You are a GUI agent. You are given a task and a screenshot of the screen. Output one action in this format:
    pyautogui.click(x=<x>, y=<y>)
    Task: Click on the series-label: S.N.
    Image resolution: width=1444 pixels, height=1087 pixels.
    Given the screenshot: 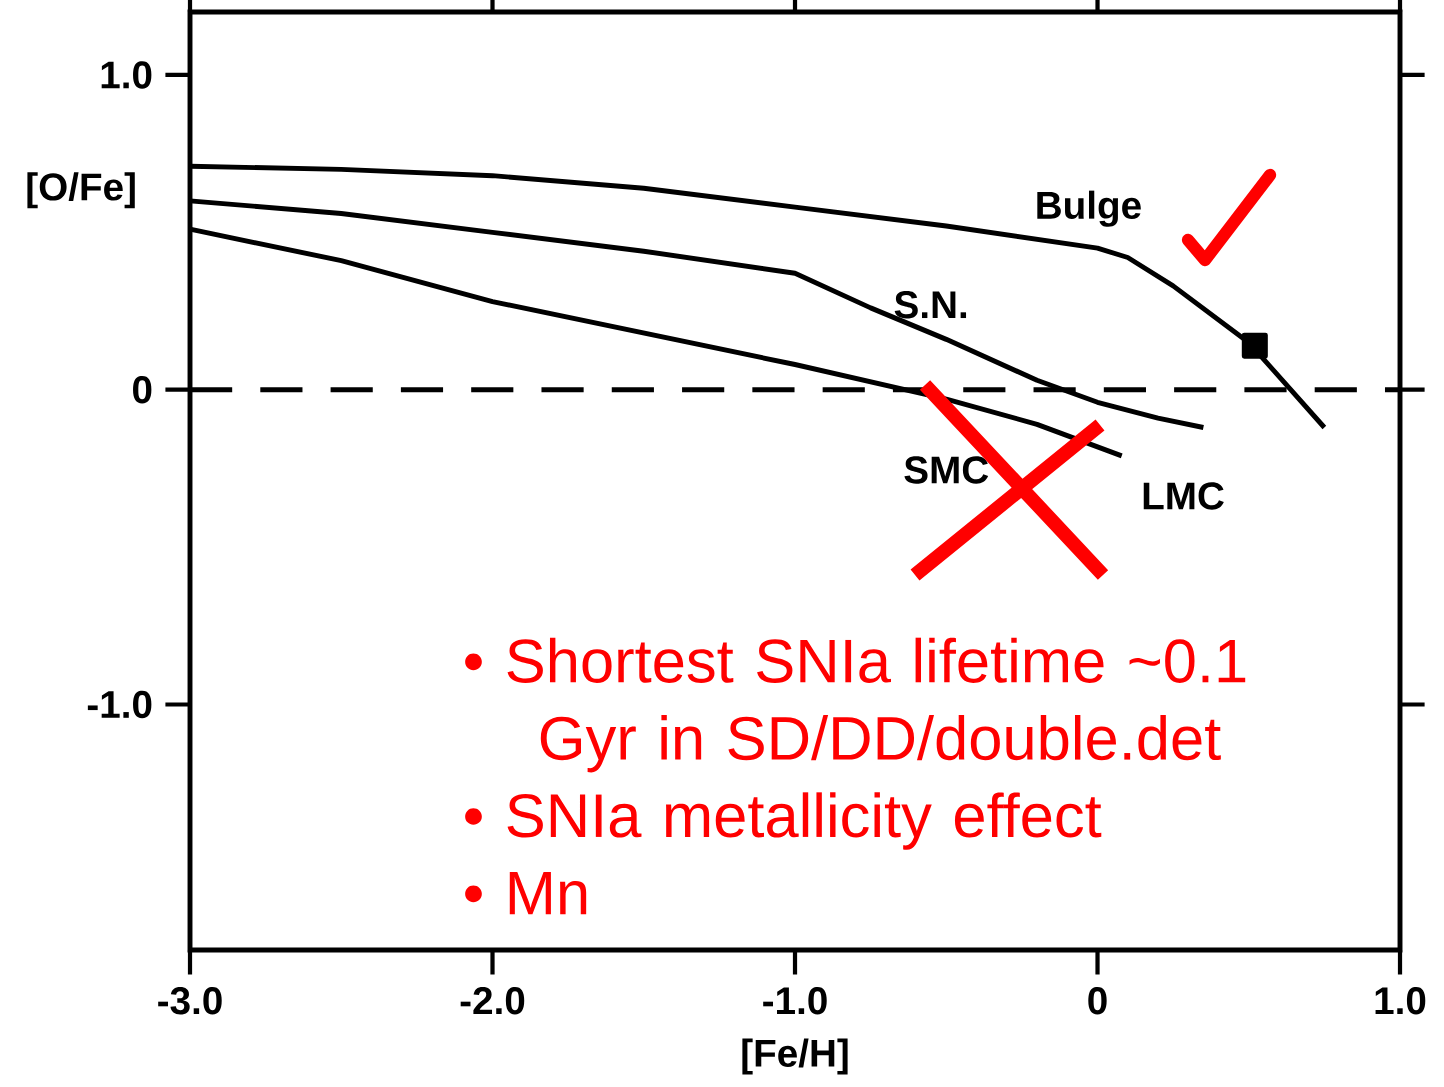 What is the action you would take?
    pyautogui.click(x=930, y=305)
    